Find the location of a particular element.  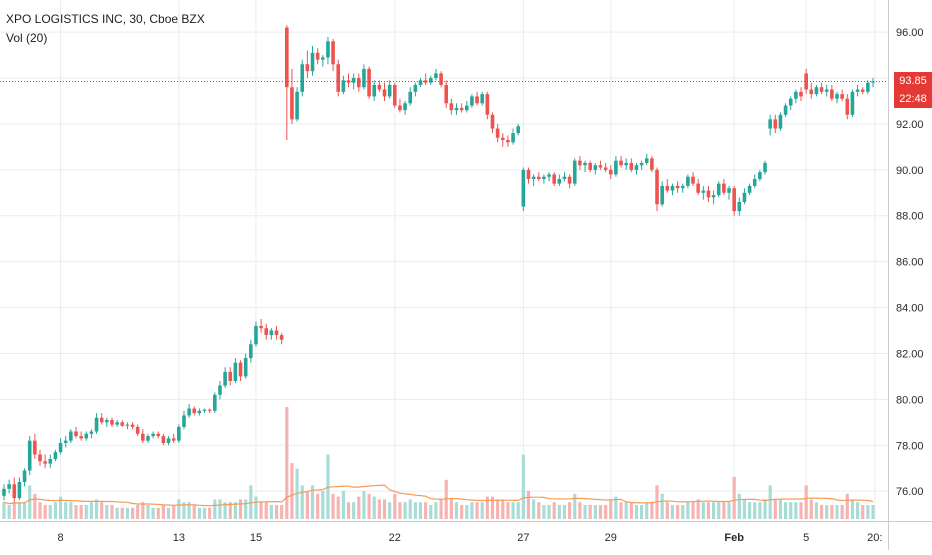

volume-indicator-label: Vol (20) is located at coordinates (27, 38).